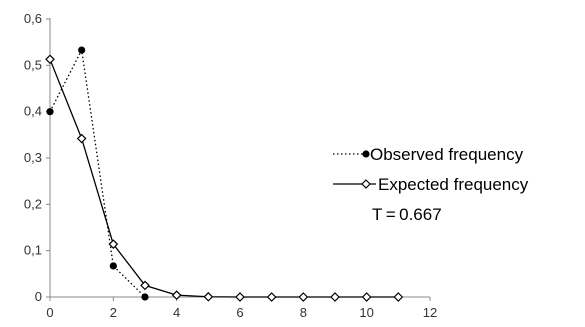  Describe the element at coordinates (366, 312) in the screenshot. I see `x-tick-label: 10` at that location.